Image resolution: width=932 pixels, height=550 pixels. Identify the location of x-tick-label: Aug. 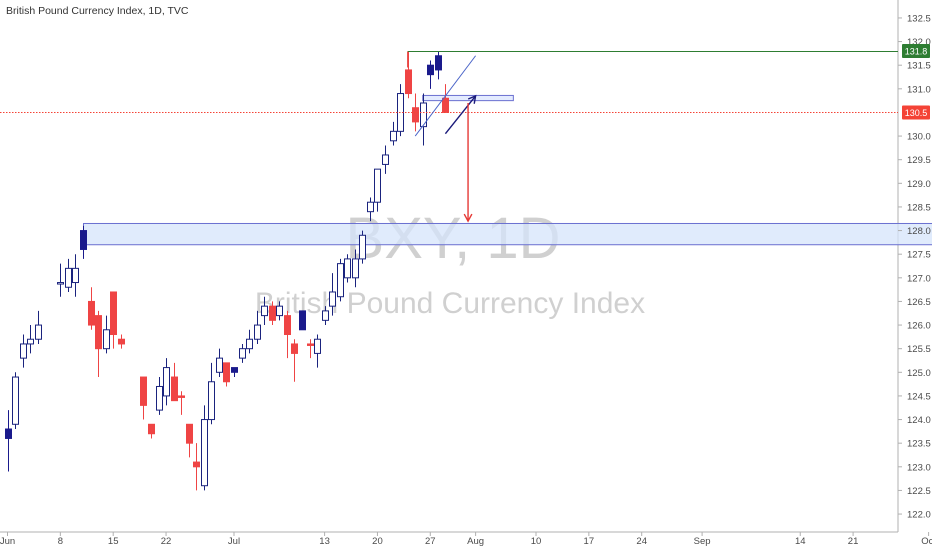
(475, 541).